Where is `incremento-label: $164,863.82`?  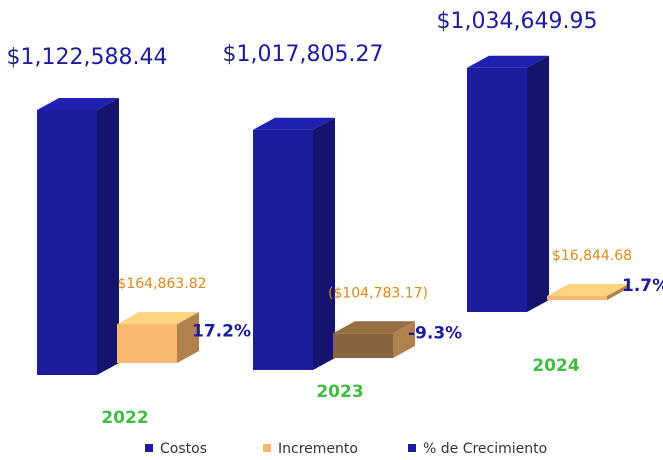 incremento-label: $164,863.82 is located at coordinates (161, 284).